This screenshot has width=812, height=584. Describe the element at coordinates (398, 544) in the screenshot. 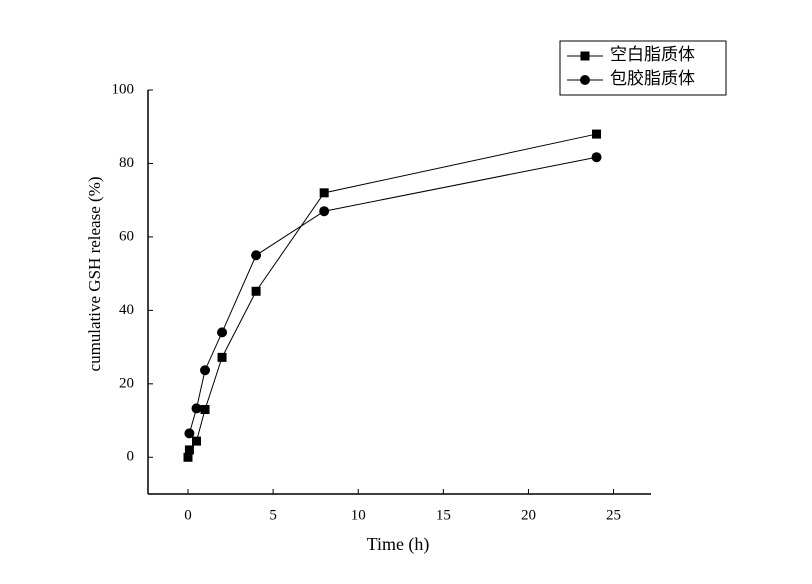

I see `x-axis-label: Time (h)` at that location.